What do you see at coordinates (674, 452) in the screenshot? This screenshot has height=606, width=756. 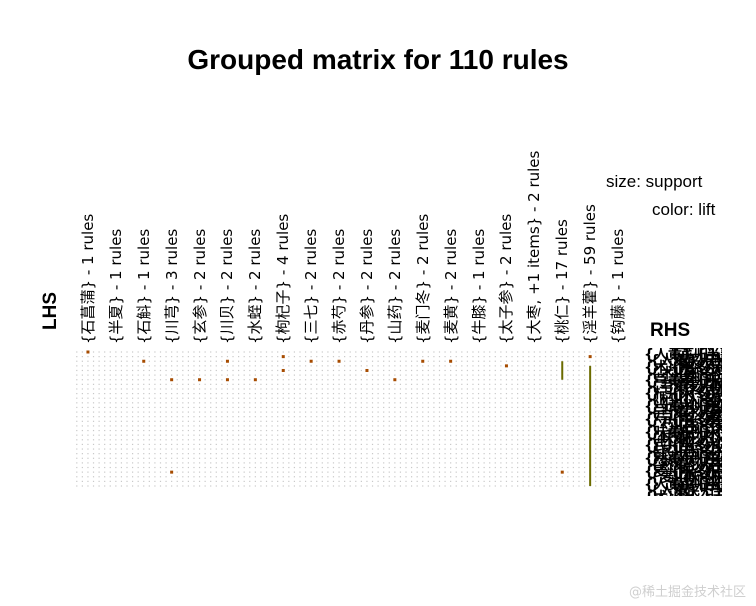 I see `rhs-label: {芪川}` at bounding box center [674, 452].